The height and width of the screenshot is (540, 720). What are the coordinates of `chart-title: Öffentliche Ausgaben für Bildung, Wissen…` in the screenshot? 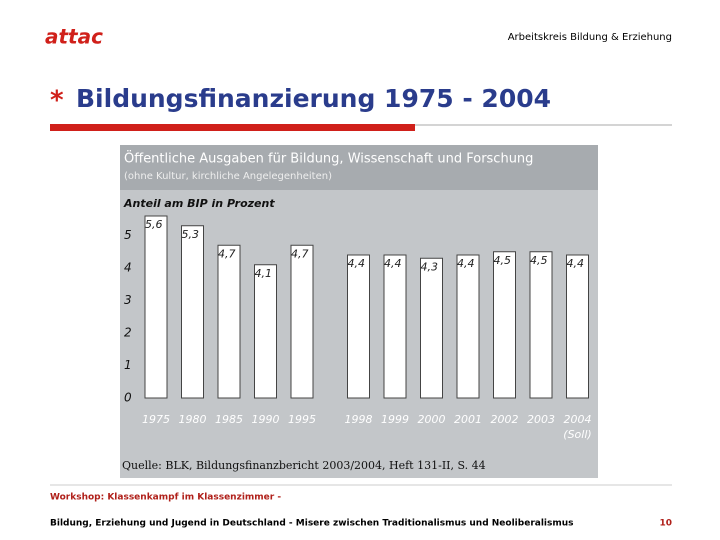 It's located at (328, 158).